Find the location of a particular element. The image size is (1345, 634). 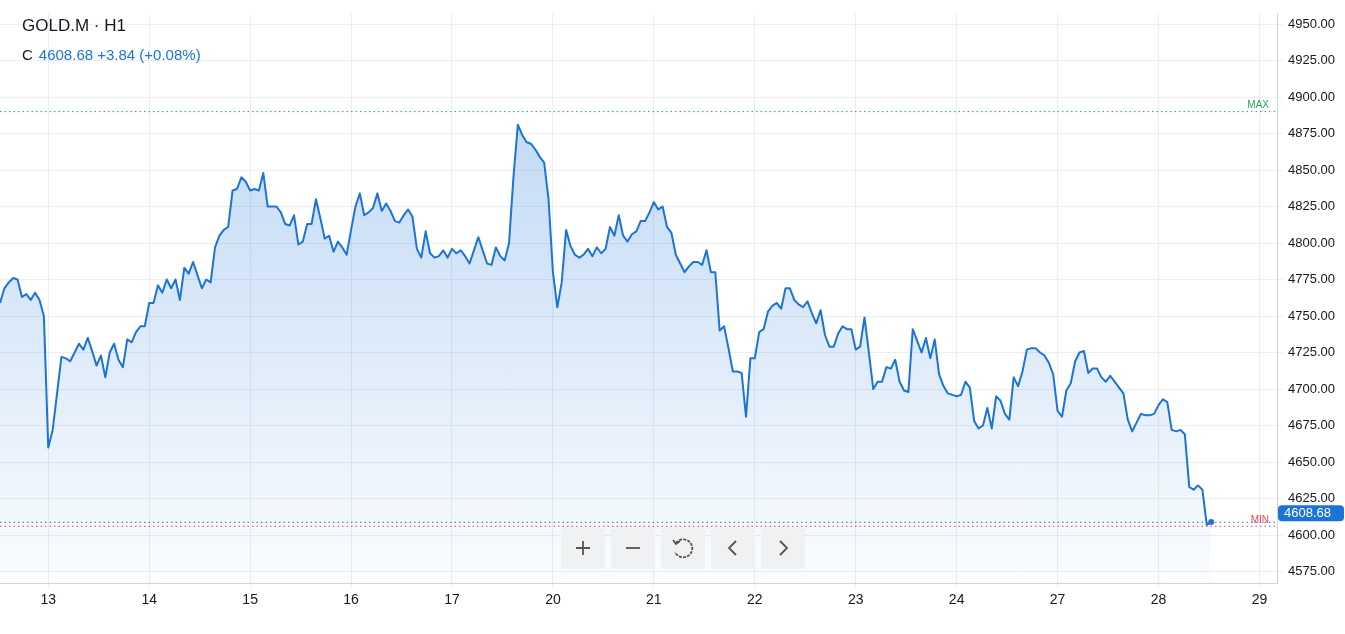

x-tick-label: 20 is located at coordinates (553, 599).